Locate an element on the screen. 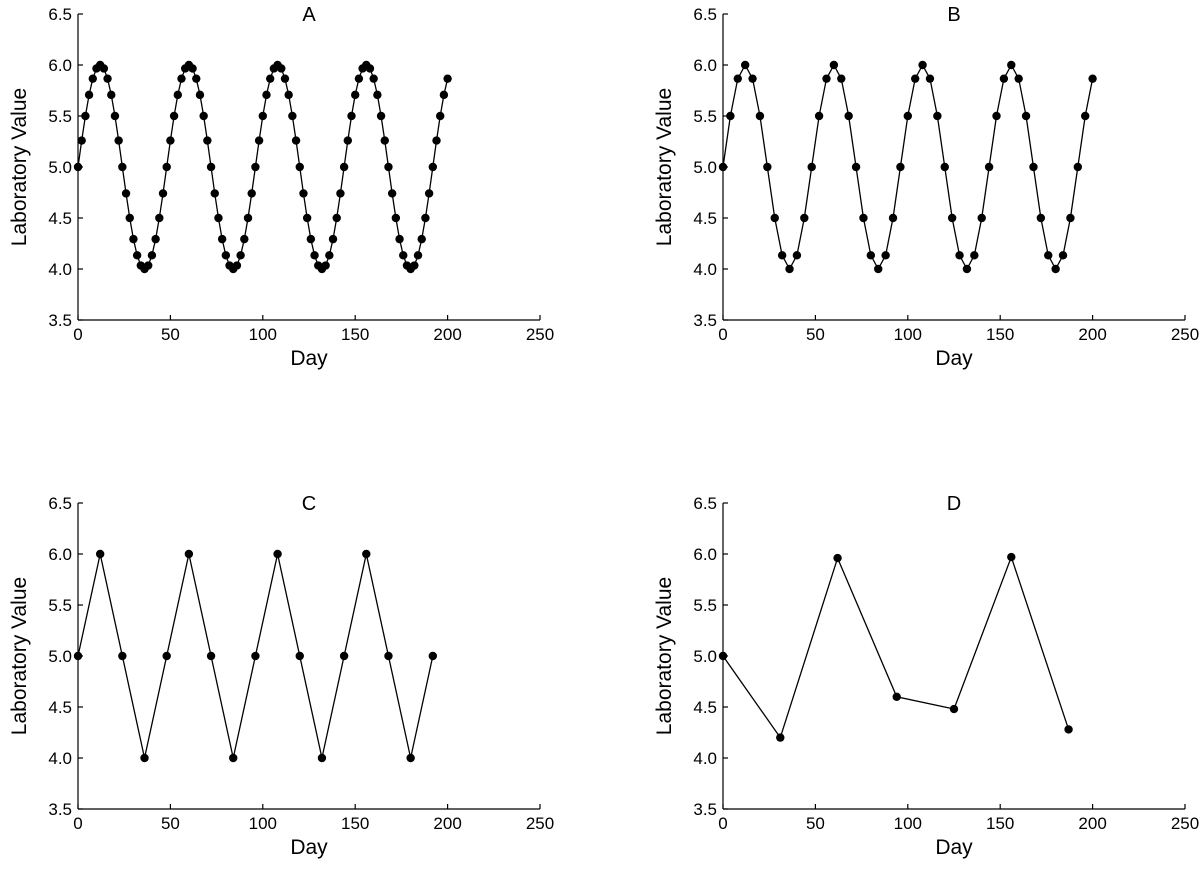  x-tick-label-b: 200 is located at coordinates (1092, 334).